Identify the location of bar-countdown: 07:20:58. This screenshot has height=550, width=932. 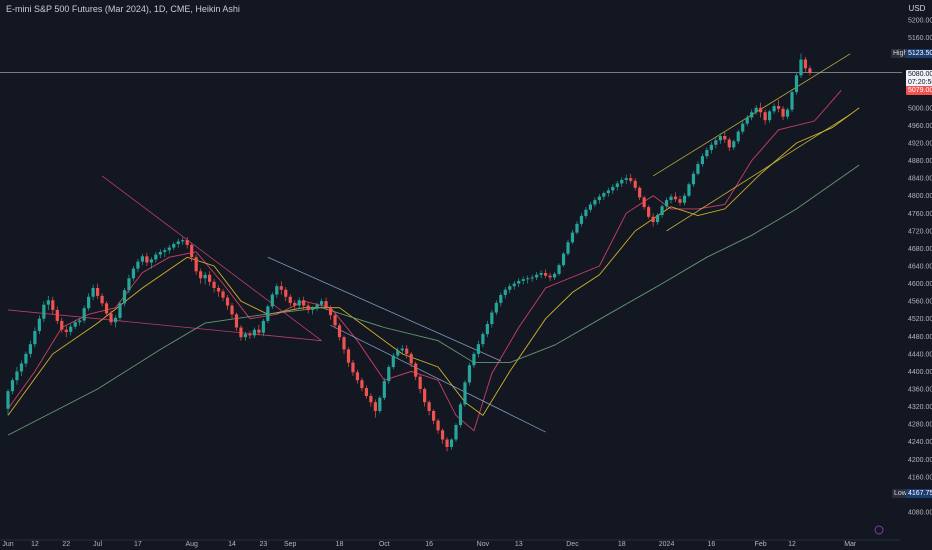
(919, 82).